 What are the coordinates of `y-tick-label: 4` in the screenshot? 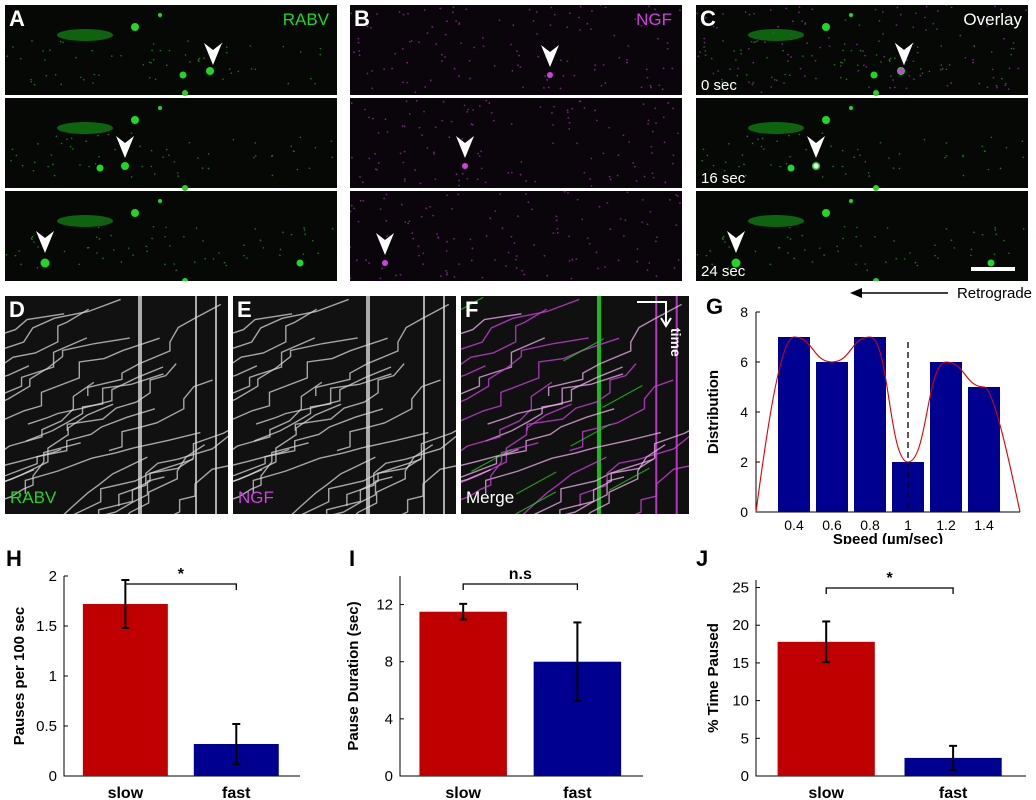 It's located at (389, 719).